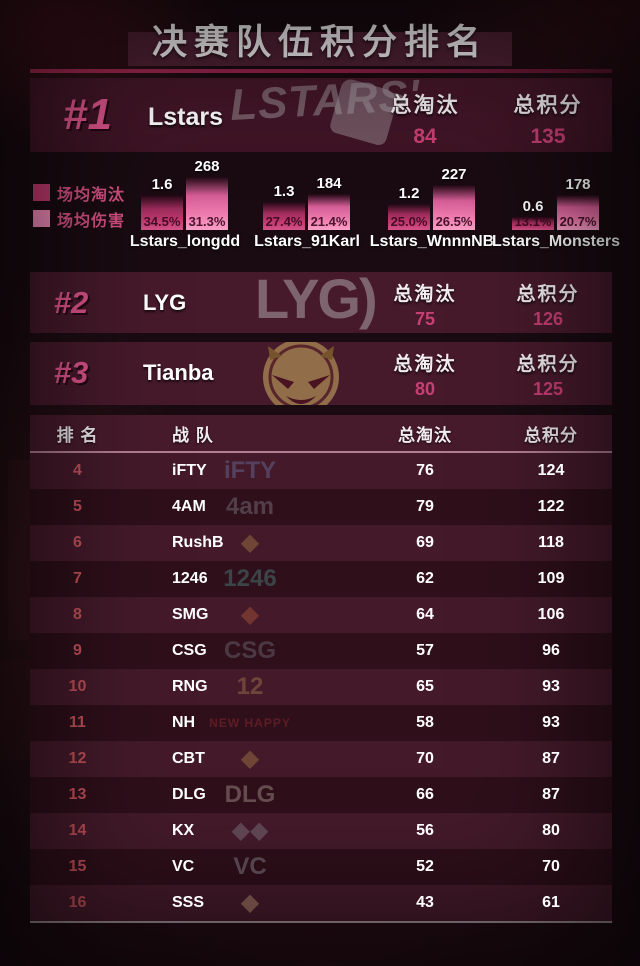 This screenshot has width=640, height=966. I want to click on rank1-band: LSTARS' #1 Lstars 总淘汰 84 总积分 135, so click(321, 115).